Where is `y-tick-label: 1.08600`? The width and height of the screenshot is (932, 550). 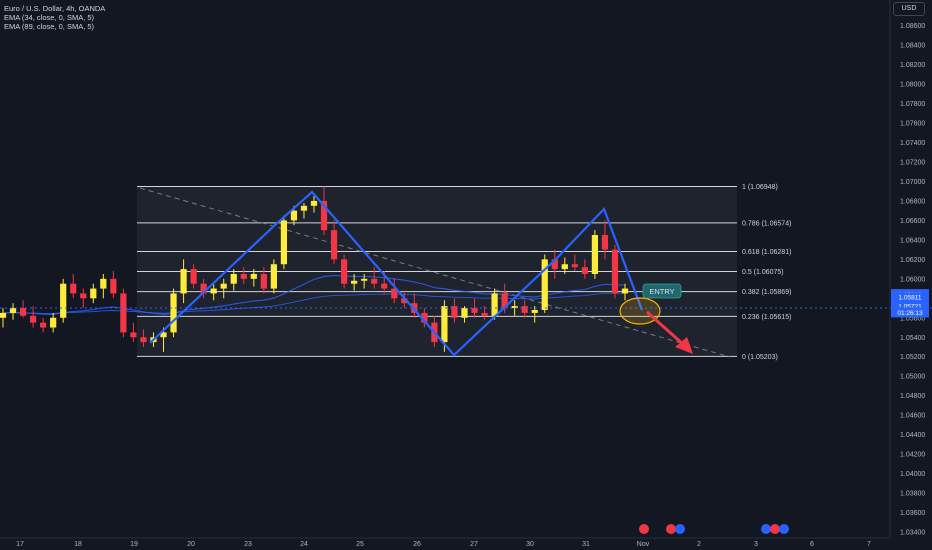
y-tick-label: 1.08600 is located at coordinates (912, 26).